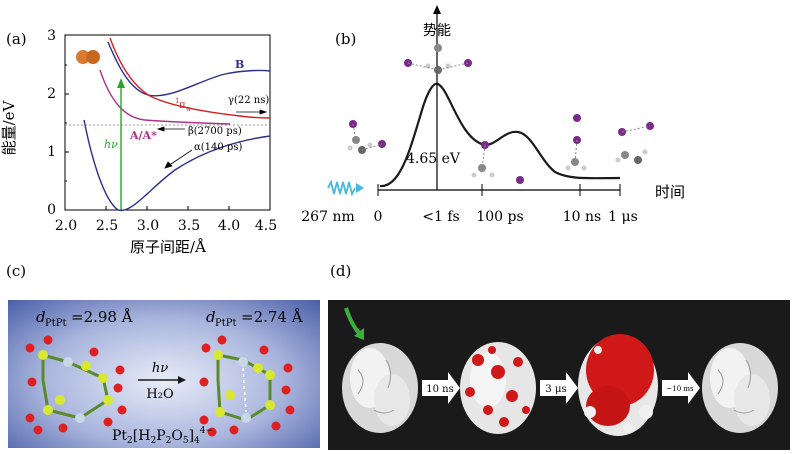  Describe the element at coordinates (266, 226) in the screenshot. I see `x-tick: 4.5` at that location.